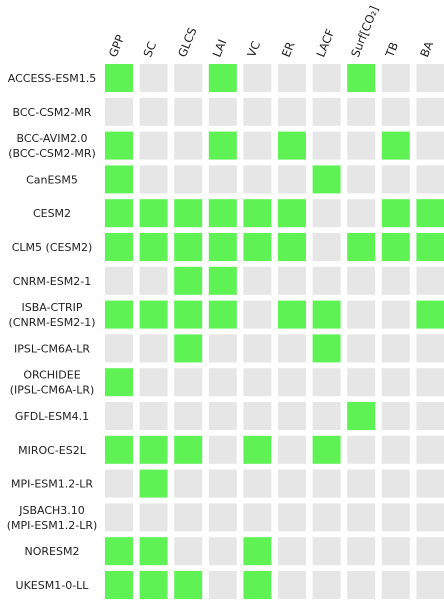  I want to click on row-label: (CNRM-ESM2-1), so click(52, 322).